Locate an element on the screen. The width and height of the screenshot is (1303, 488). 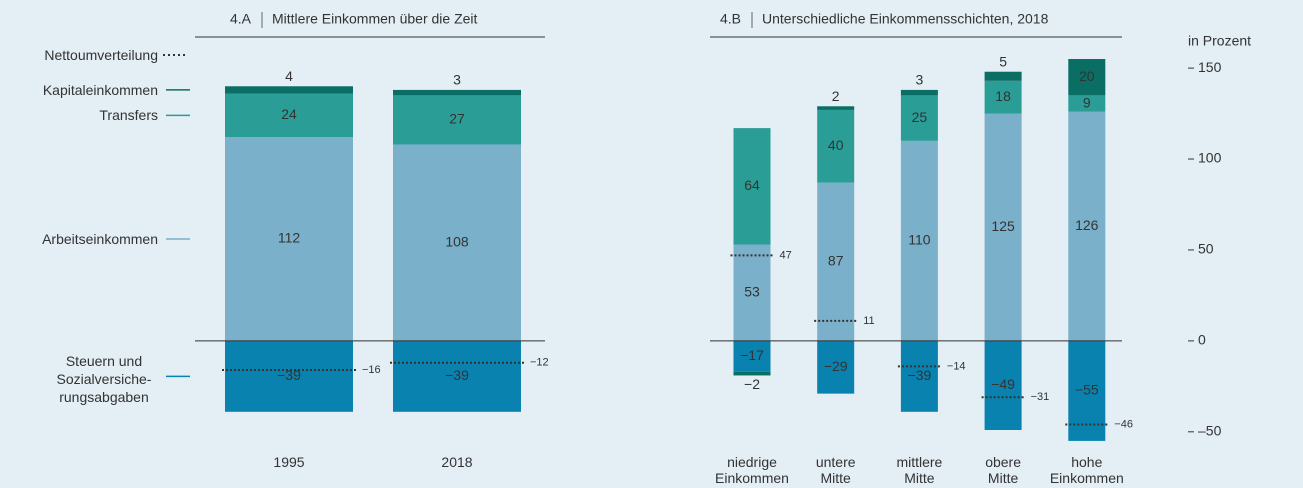
y-tick-label: 50 is located at coordinates (1206, 249).